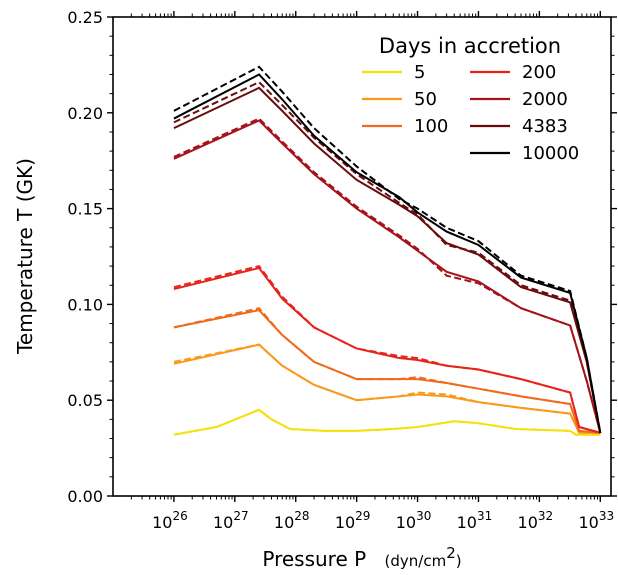 The width and height of the screenshot is (618, 575). What do you see at coordinates (423, 516) in the screenshot?
I see `x-tick-label-exponent: 30` at bounding box center [423, 516].